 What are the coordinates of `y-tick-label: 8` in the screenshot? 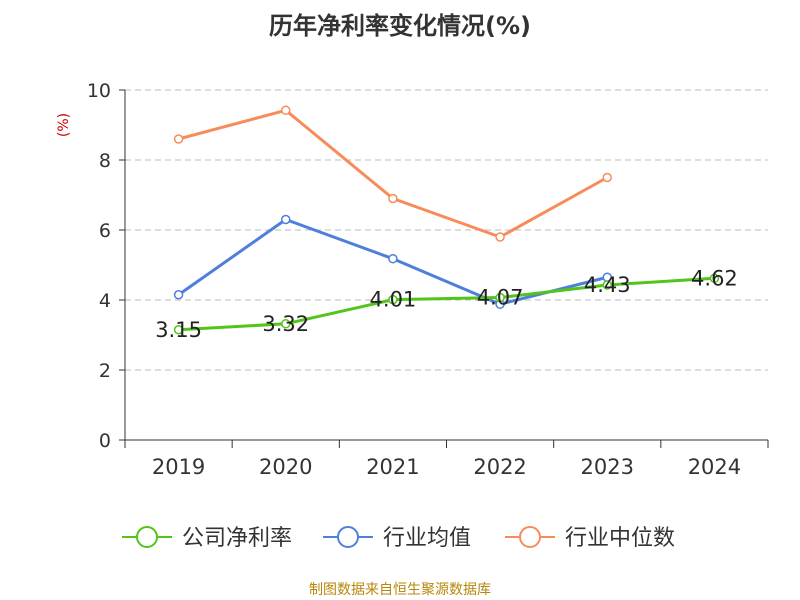 It's located at (105, 161).